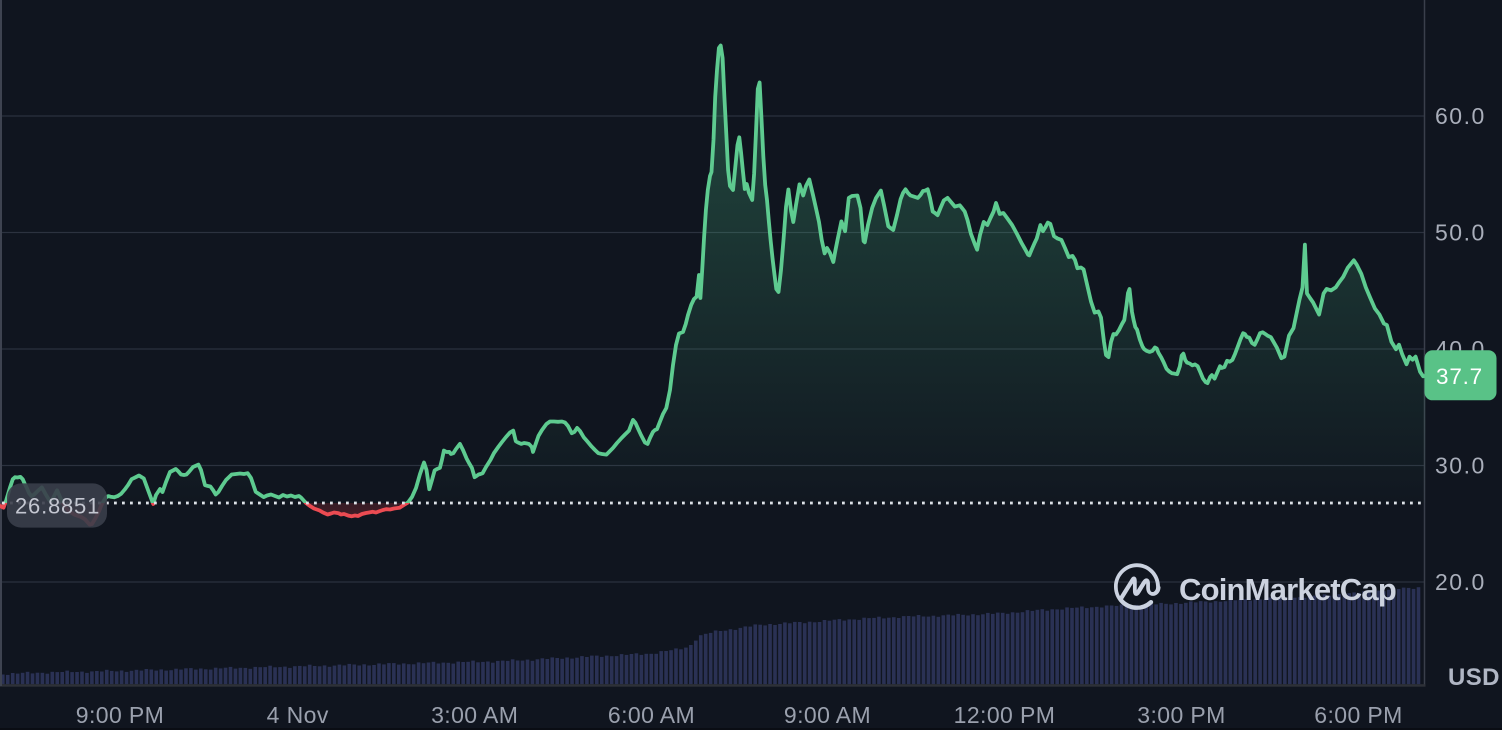 The height and width of the screenshot is (730, 1502). What do you see at coordinates (1474, 677) in the screenshot?
I see `svg-text: USD` at bounding box center [1474, 677].